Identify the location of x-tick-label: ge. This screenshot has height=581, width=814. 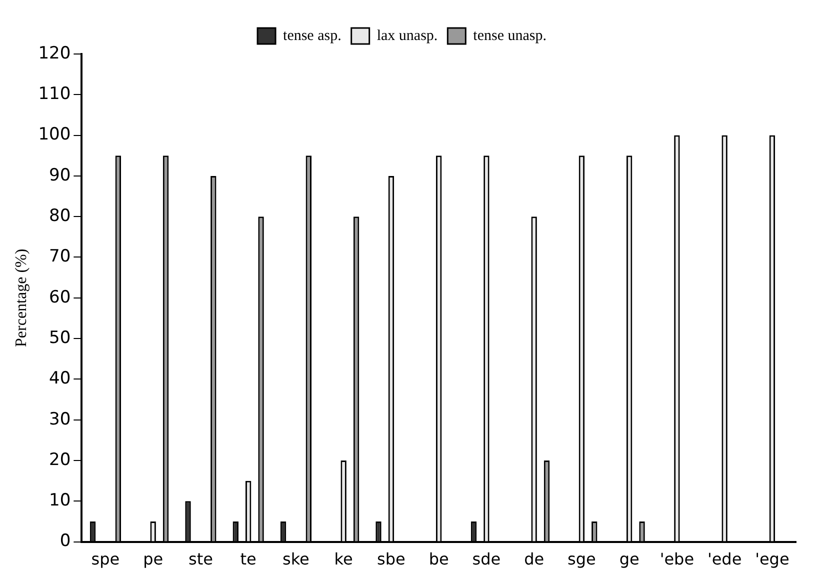
(629, 559).